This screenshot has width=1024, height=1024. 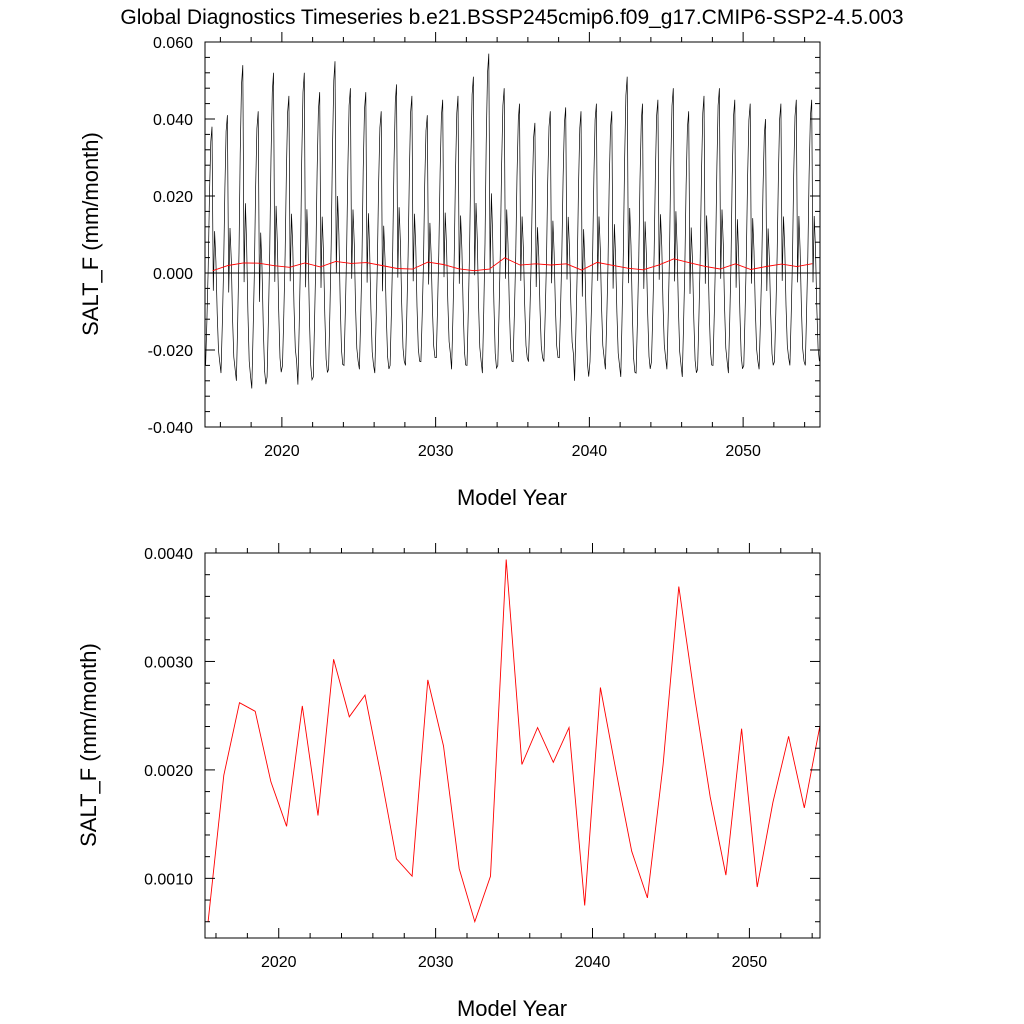 What do you see at coordinates (436, 962) in the screenshot?
I see `bottom-x-tick-label: 2030` at bounding box center [436, 962].